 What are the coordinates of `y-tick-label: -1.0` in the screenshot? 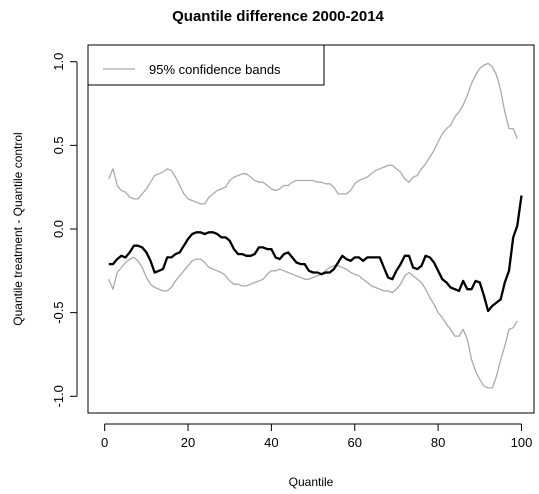 It's located at (58, 396).